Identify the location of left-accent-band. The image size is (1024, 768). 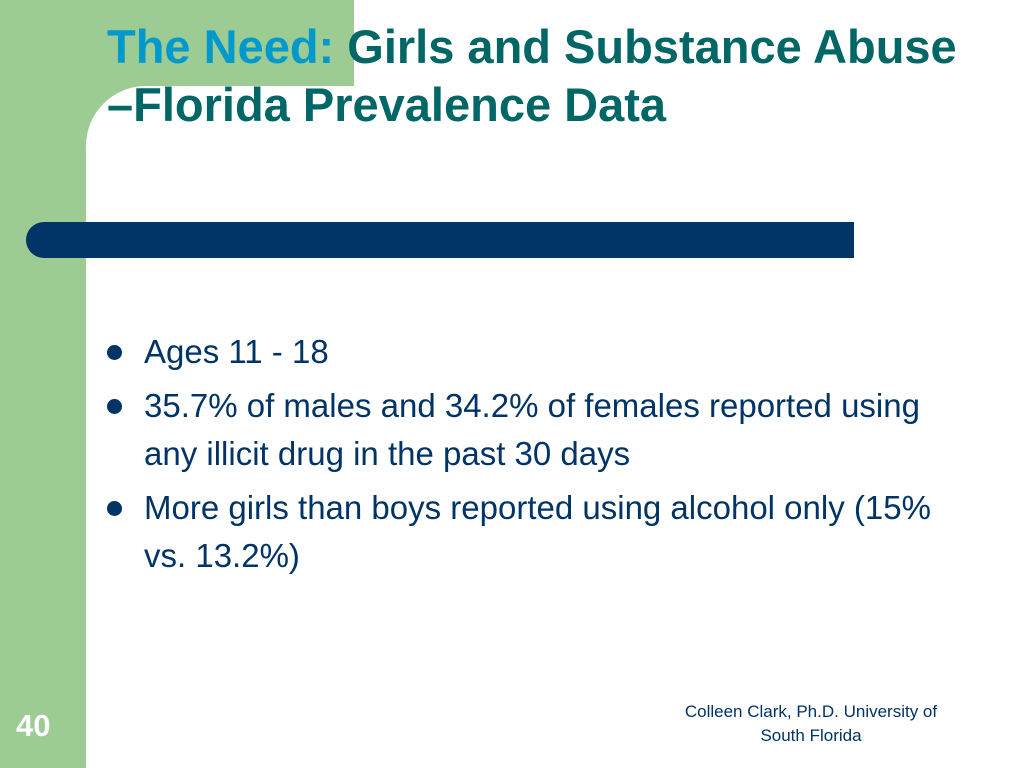
(43, 384).